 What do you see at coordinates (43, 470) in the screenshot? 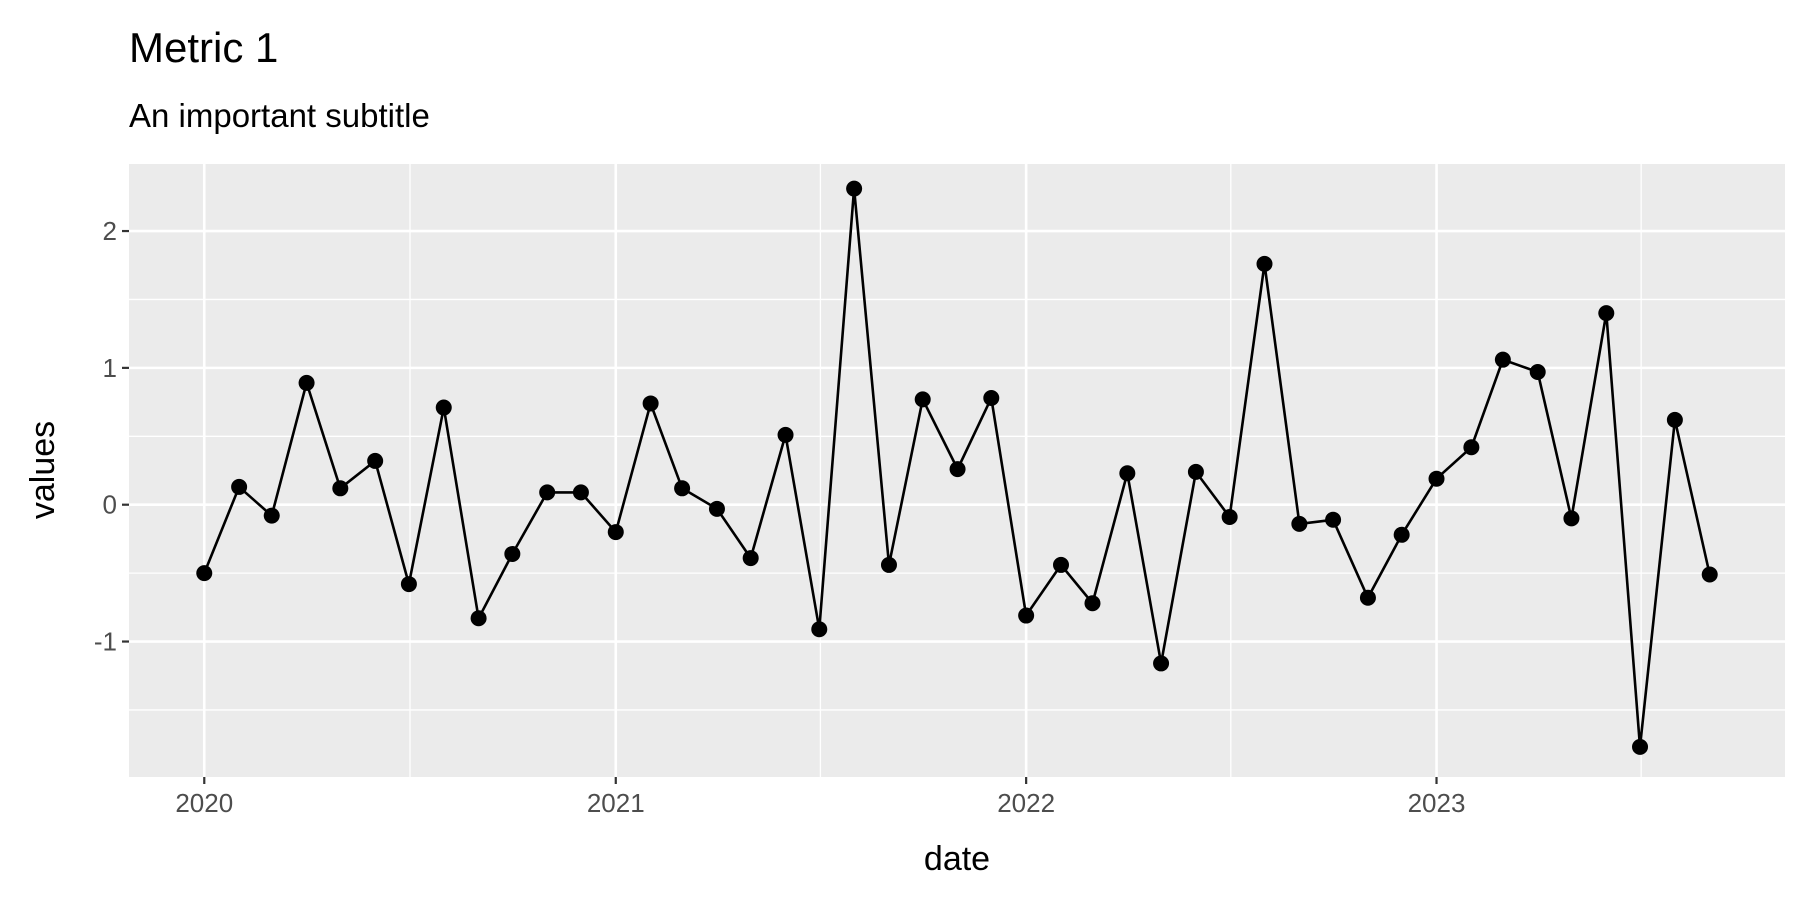
I see `y-axis-title: values` at bounding box center [43, 470].